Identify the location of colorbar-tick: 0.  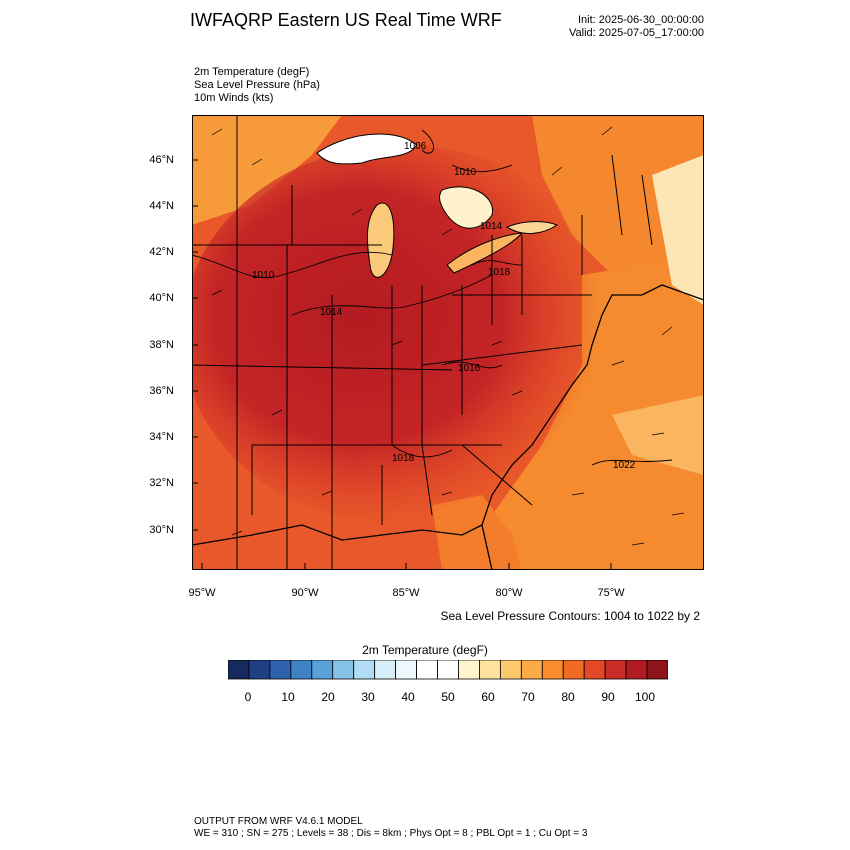
(248, 697).